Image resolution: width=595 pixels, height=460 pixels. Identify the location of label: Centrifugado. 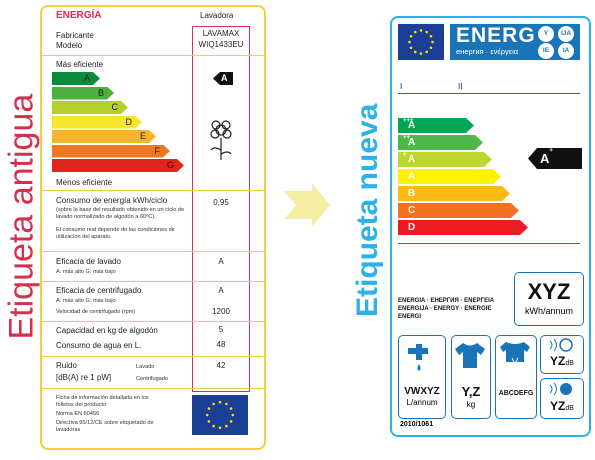
(152, 379).